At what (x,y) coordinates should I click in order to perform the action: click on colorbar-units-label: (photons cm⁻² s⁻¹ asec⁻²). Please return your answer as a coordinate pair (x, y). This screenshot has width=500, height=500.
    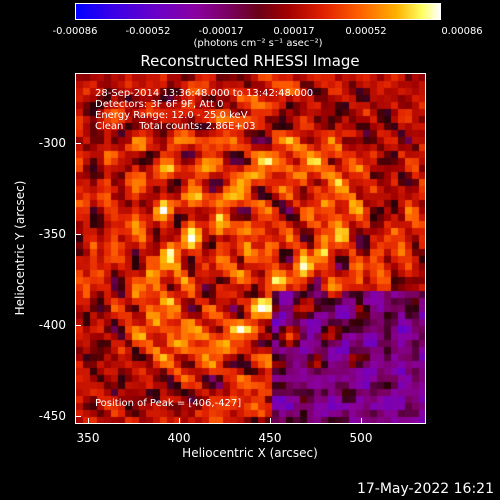
    Looking at the image, I should click on (258, 43).